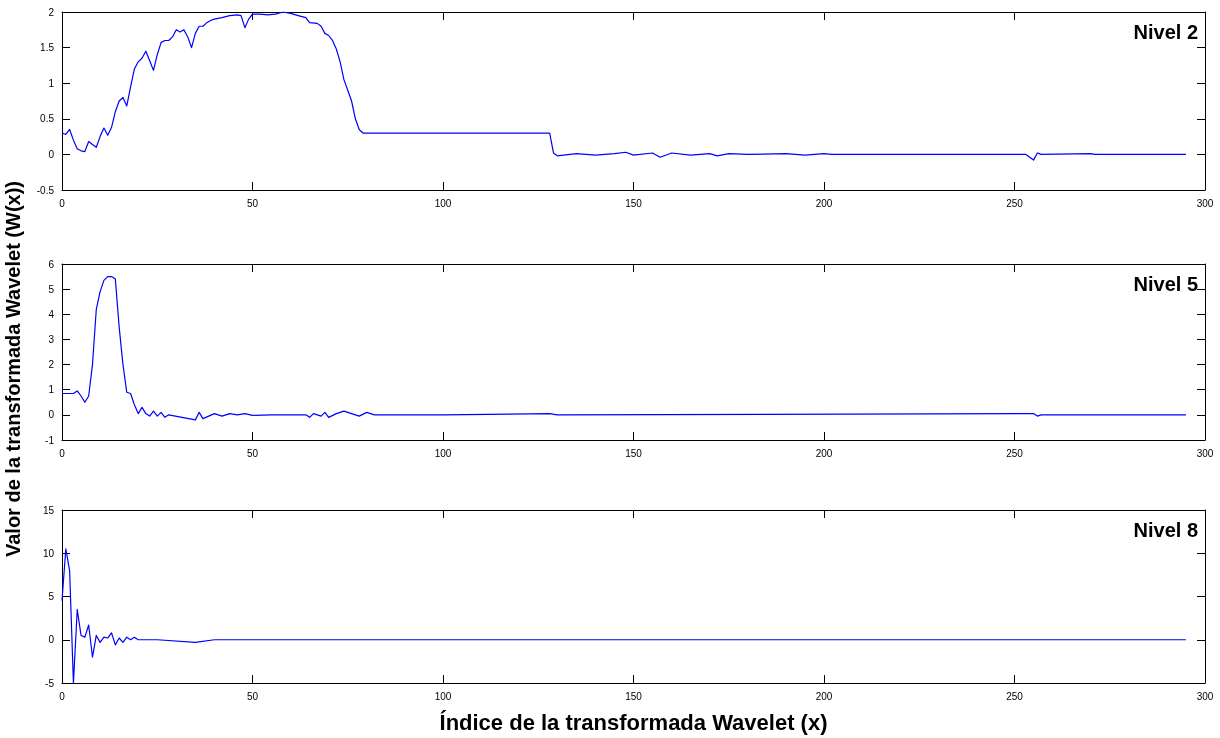 The image size is (1220, 738). I want to click on y-axis-title: Valor de la transformada Wavelet (W(x)), so click(13, 369).